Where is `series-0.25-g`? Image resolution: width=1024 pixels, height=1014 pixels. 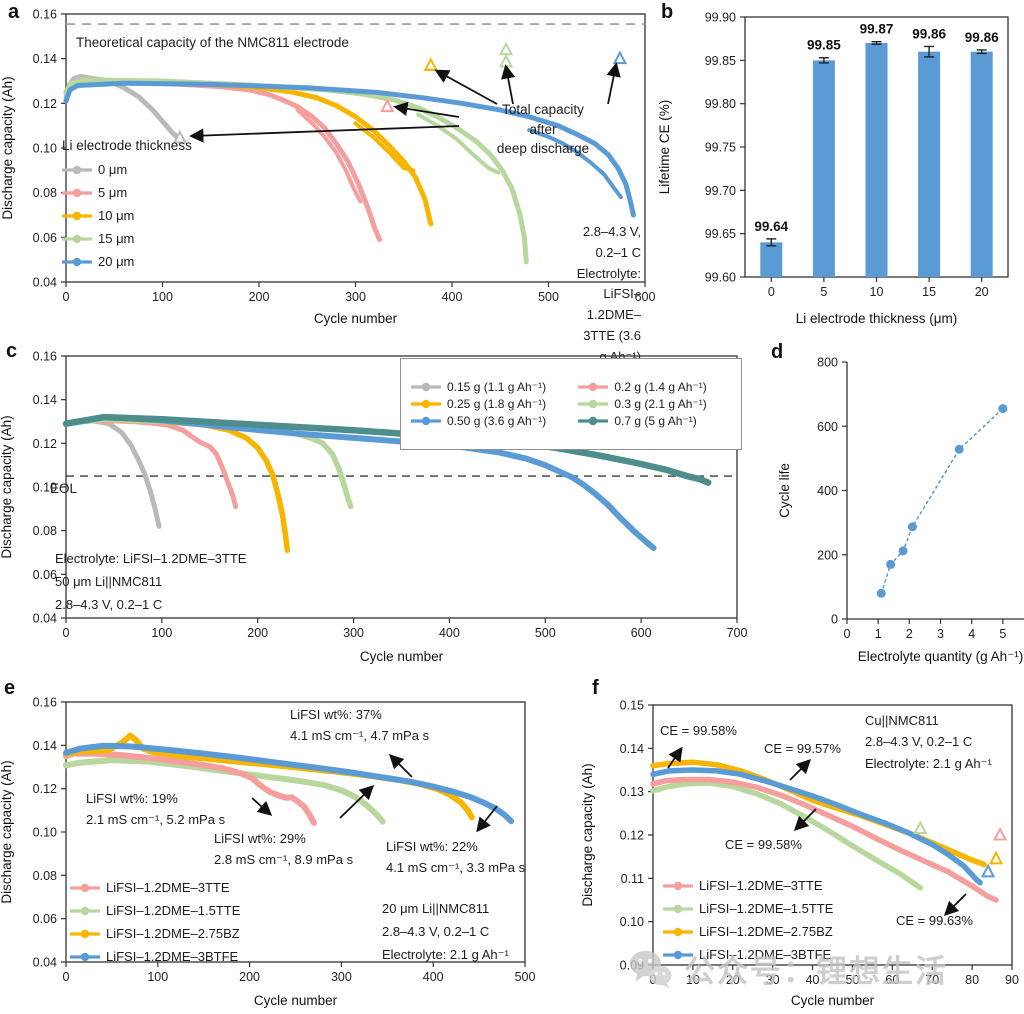
series-0.25-g is located at coordinates (177, 485).